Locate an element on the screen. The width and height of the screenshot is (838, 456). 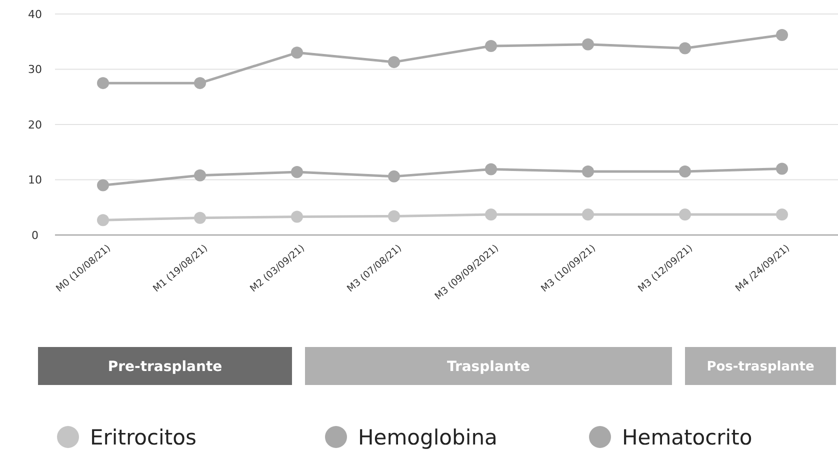
y-tick-label: 40 is located at coordinates (35, 14).